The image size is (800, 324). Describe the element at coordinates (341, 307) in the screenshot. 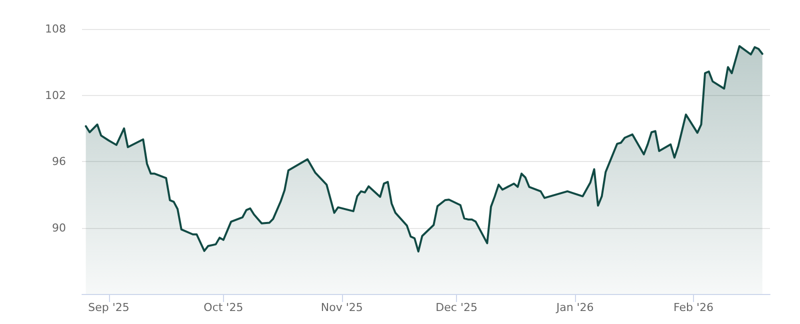

I see `x-tick-label: Nov '25` at that location.